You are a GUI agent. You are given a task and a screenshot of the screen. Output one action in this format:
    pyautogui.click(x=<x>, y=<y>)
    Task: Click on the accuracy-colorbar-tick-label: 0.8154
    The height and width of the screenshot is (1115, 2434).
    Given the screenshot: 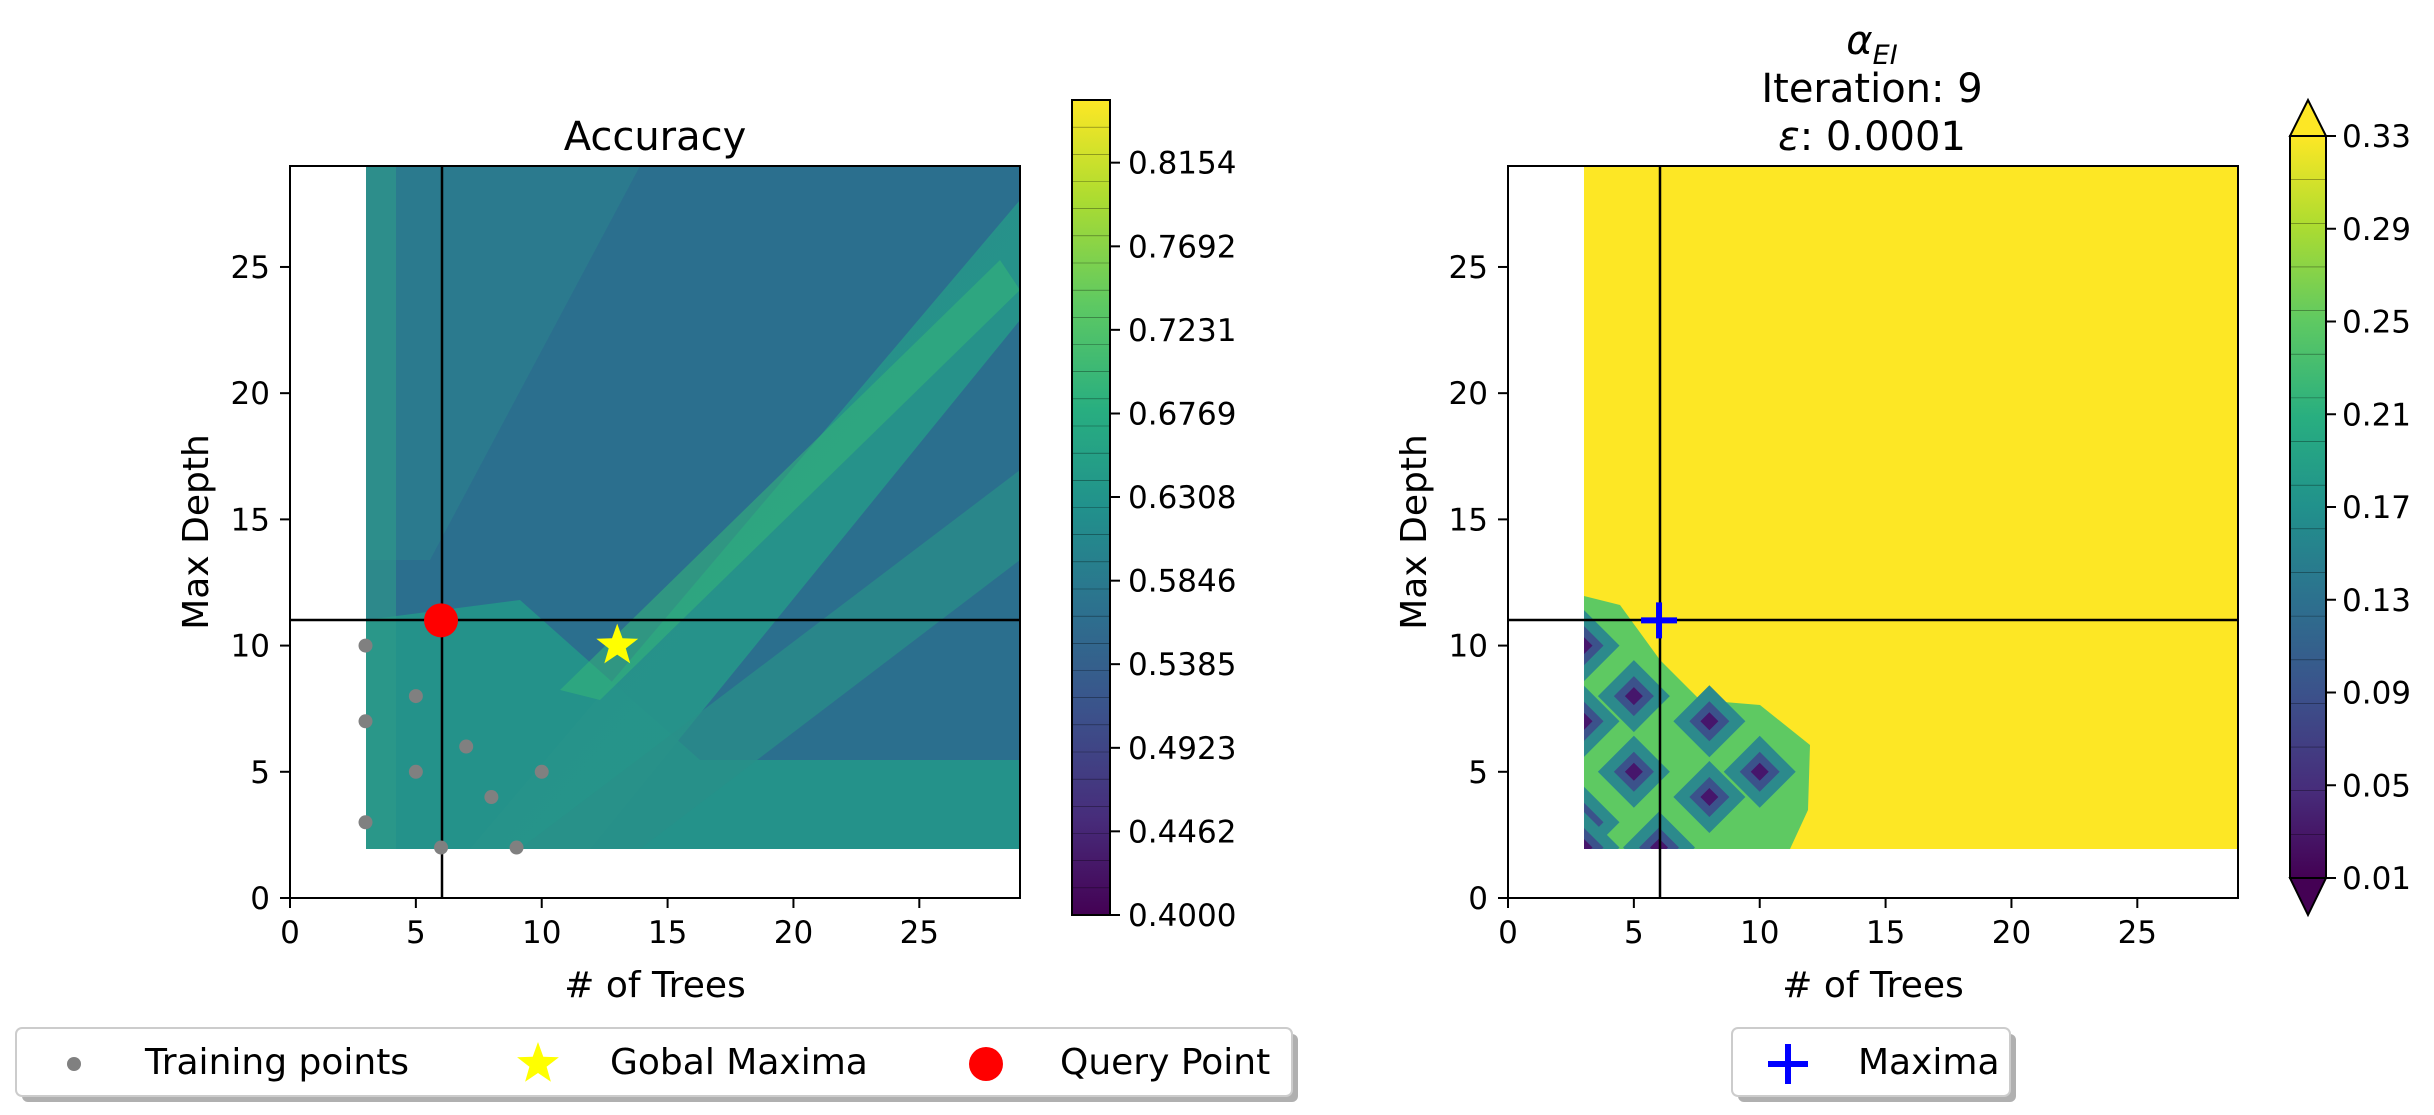 What is the action you would take?
    pyautogui.click(x=1182, y=164)
    